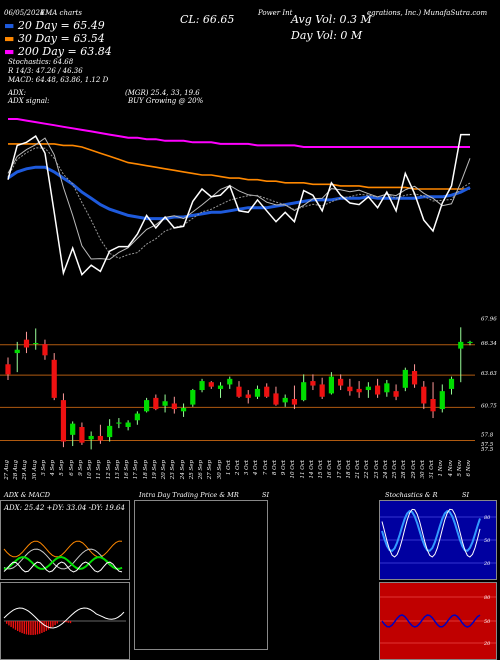  What do you see at coordinates (24, 13) in the screenshot?
I see `date-label: 06/05/2024` at bounding box center [24, 13].